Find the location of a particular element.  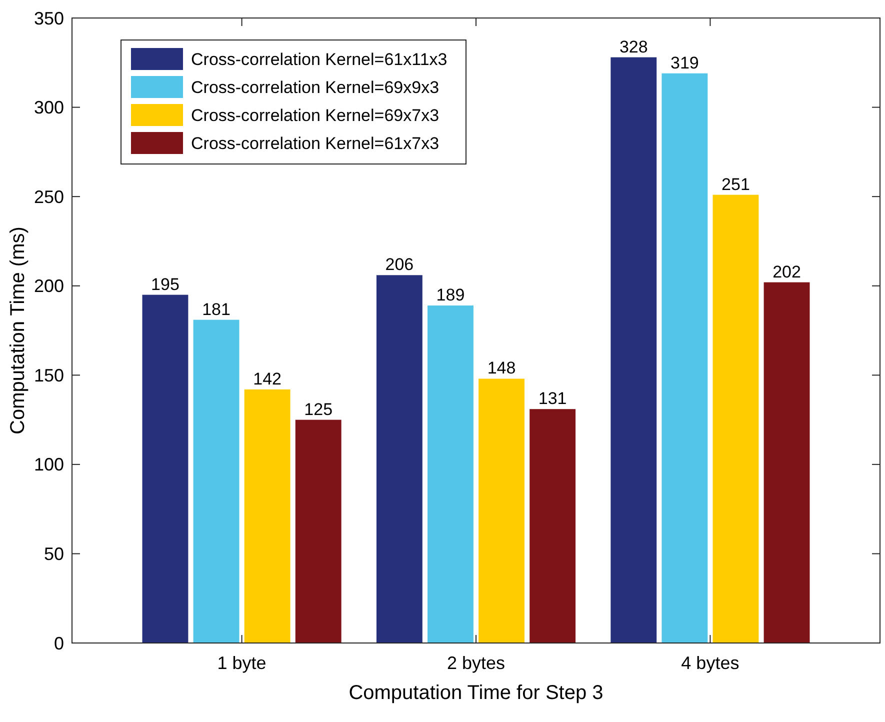

legend-label: Cross-correlation Kernel=69x7x3 is located at coordinates (315, 115).